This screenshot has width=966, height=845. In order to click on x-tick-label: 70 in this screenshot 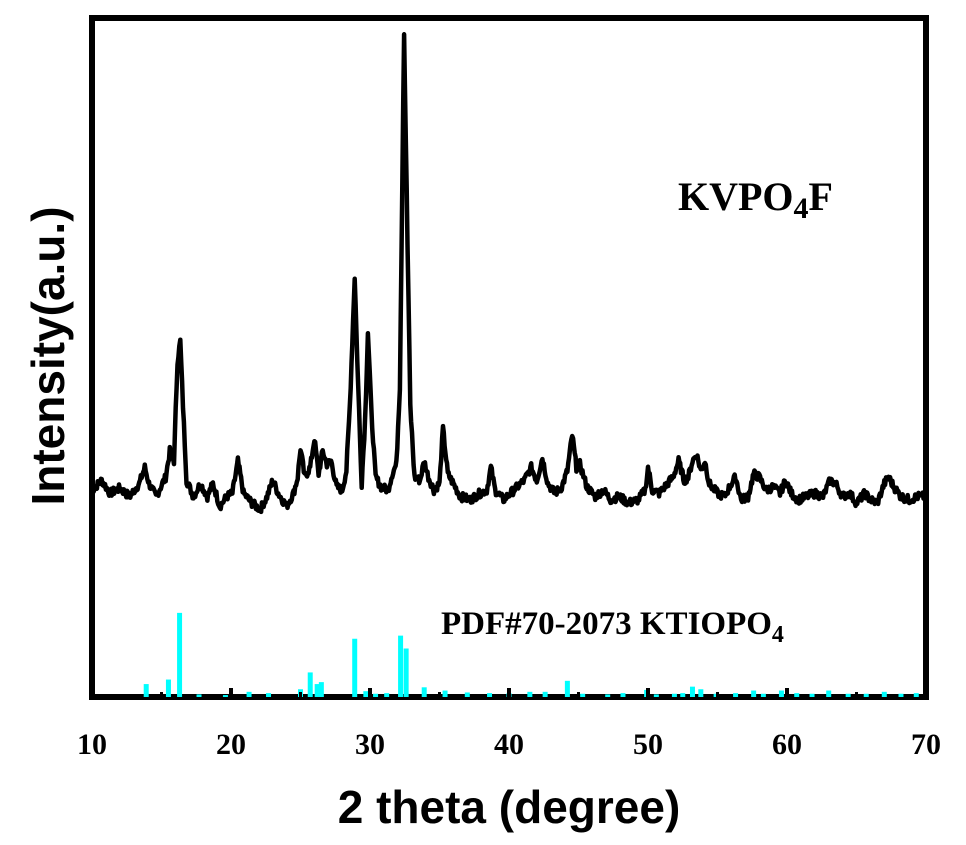, I will do `click(926, 744)`.